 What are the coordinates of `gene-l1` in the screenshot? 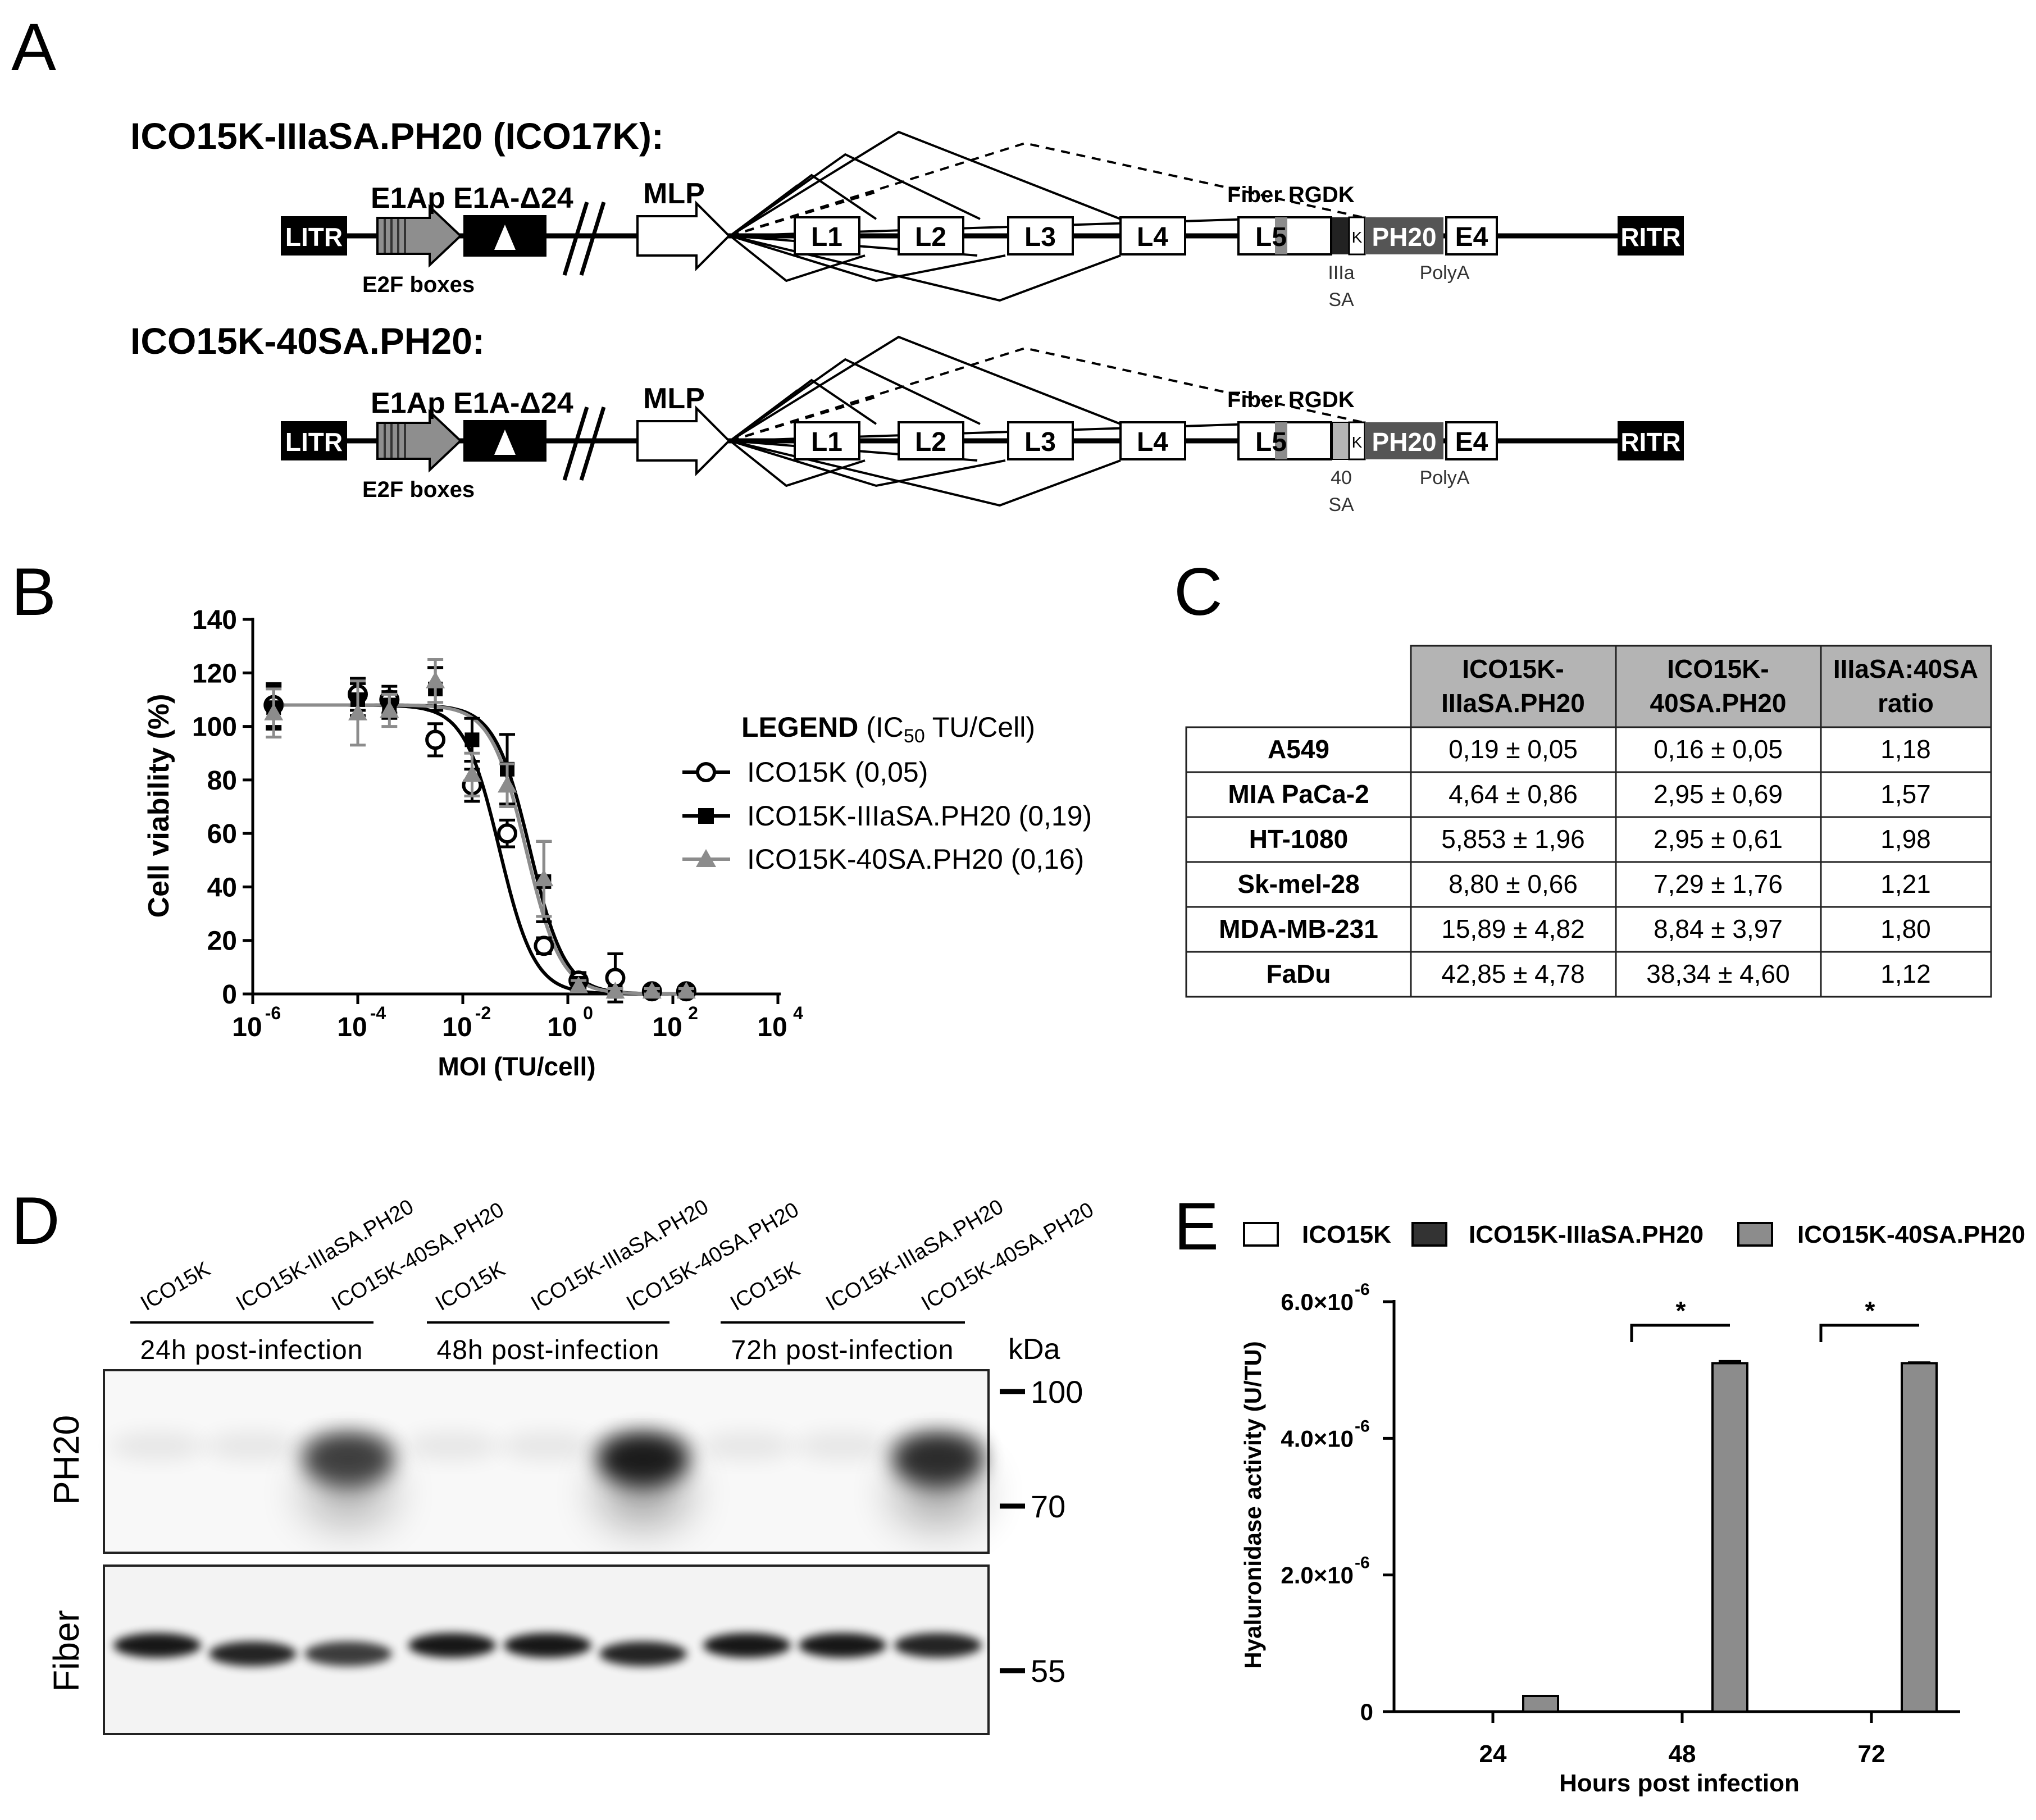 It's located at (827, 236).